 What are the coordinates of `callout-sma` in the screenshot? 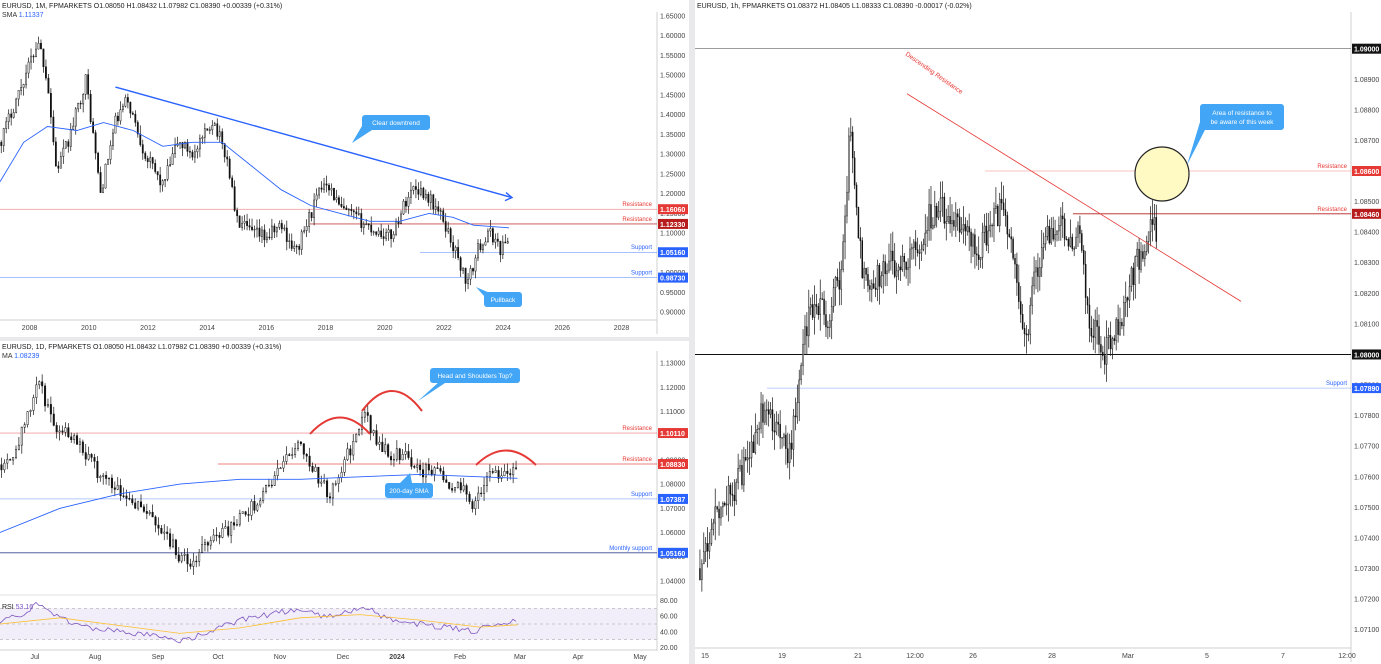 It's located at (409, 490).